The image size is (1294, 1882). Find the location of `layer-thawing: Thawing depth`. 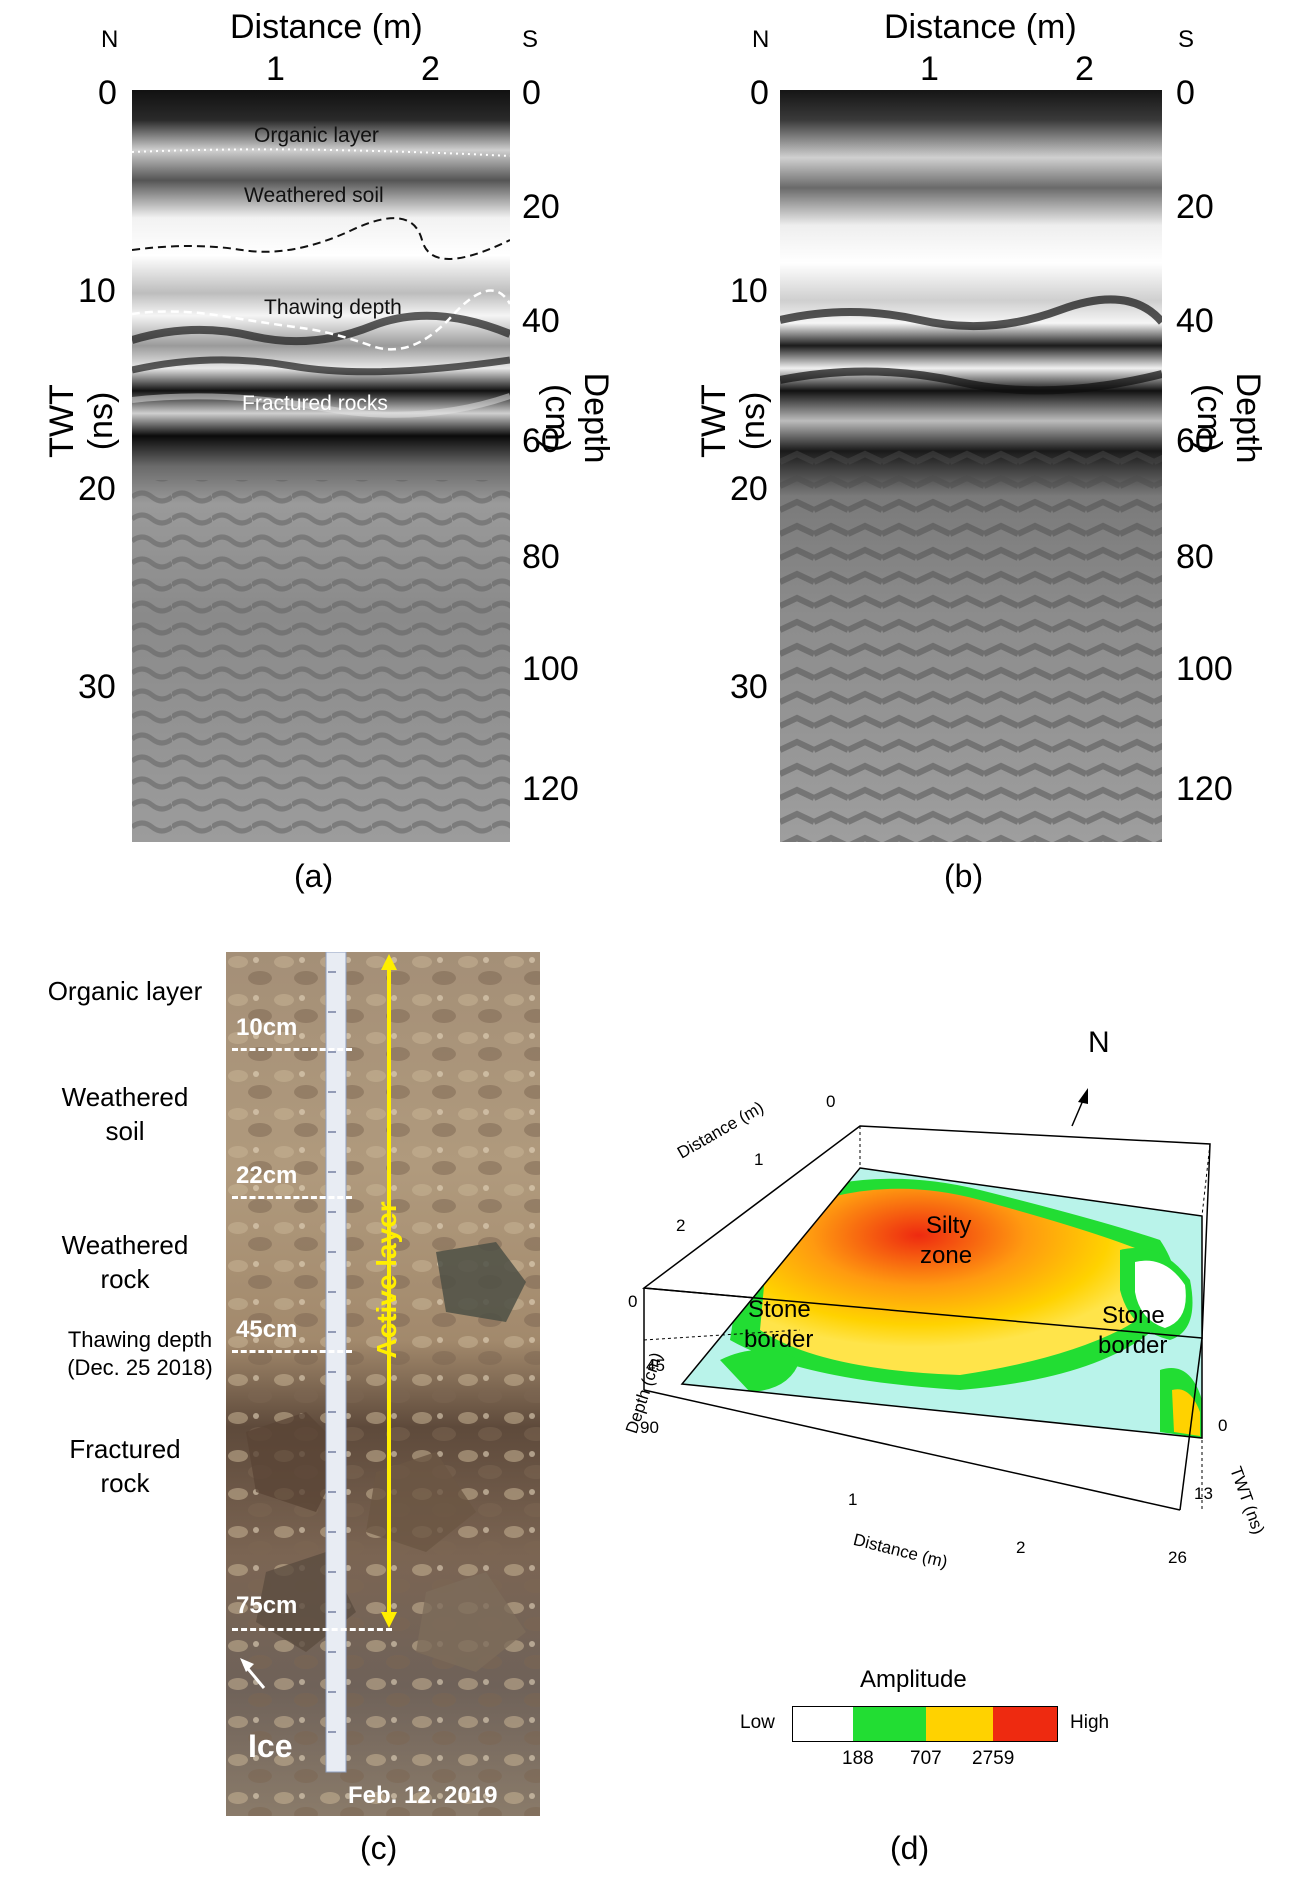

layer-thawing: Thawing depth is located at coordinates (140, 1339).